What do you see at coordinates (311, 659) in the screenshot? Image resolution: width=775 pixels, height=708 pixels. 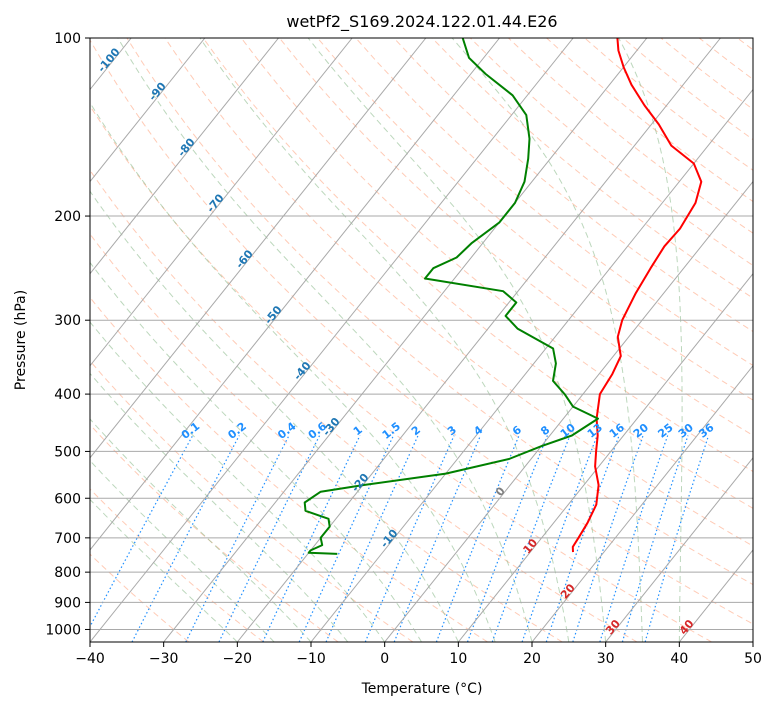 I see `x-tick-label: −10` at bounding box center [311, 659].